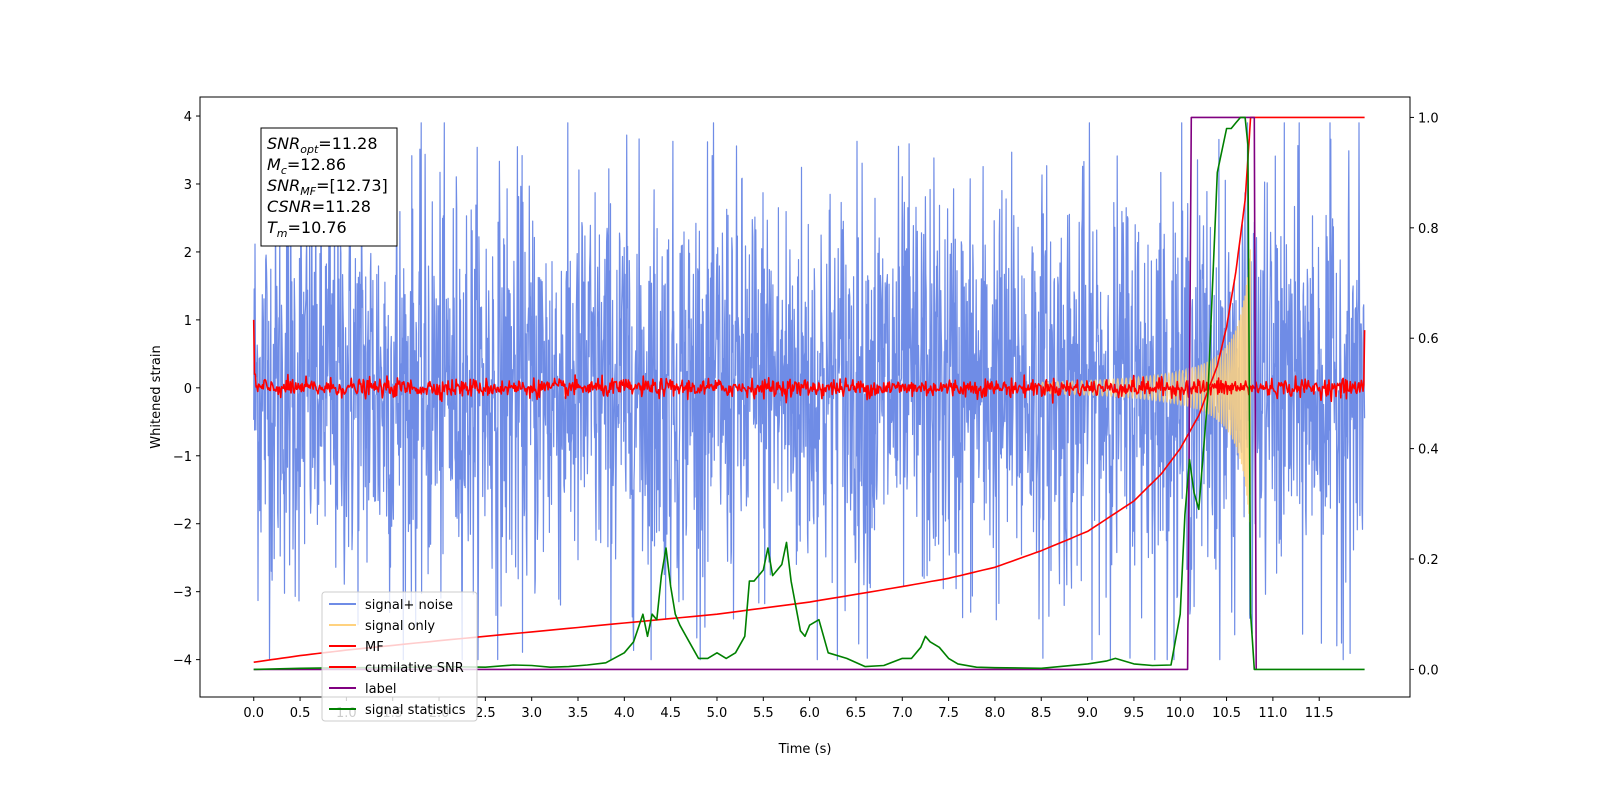  What do you see at coordinates (188, 185) in the screenshot?
I see `y-tick-label-left: 3` at bounding box center [188, 185].